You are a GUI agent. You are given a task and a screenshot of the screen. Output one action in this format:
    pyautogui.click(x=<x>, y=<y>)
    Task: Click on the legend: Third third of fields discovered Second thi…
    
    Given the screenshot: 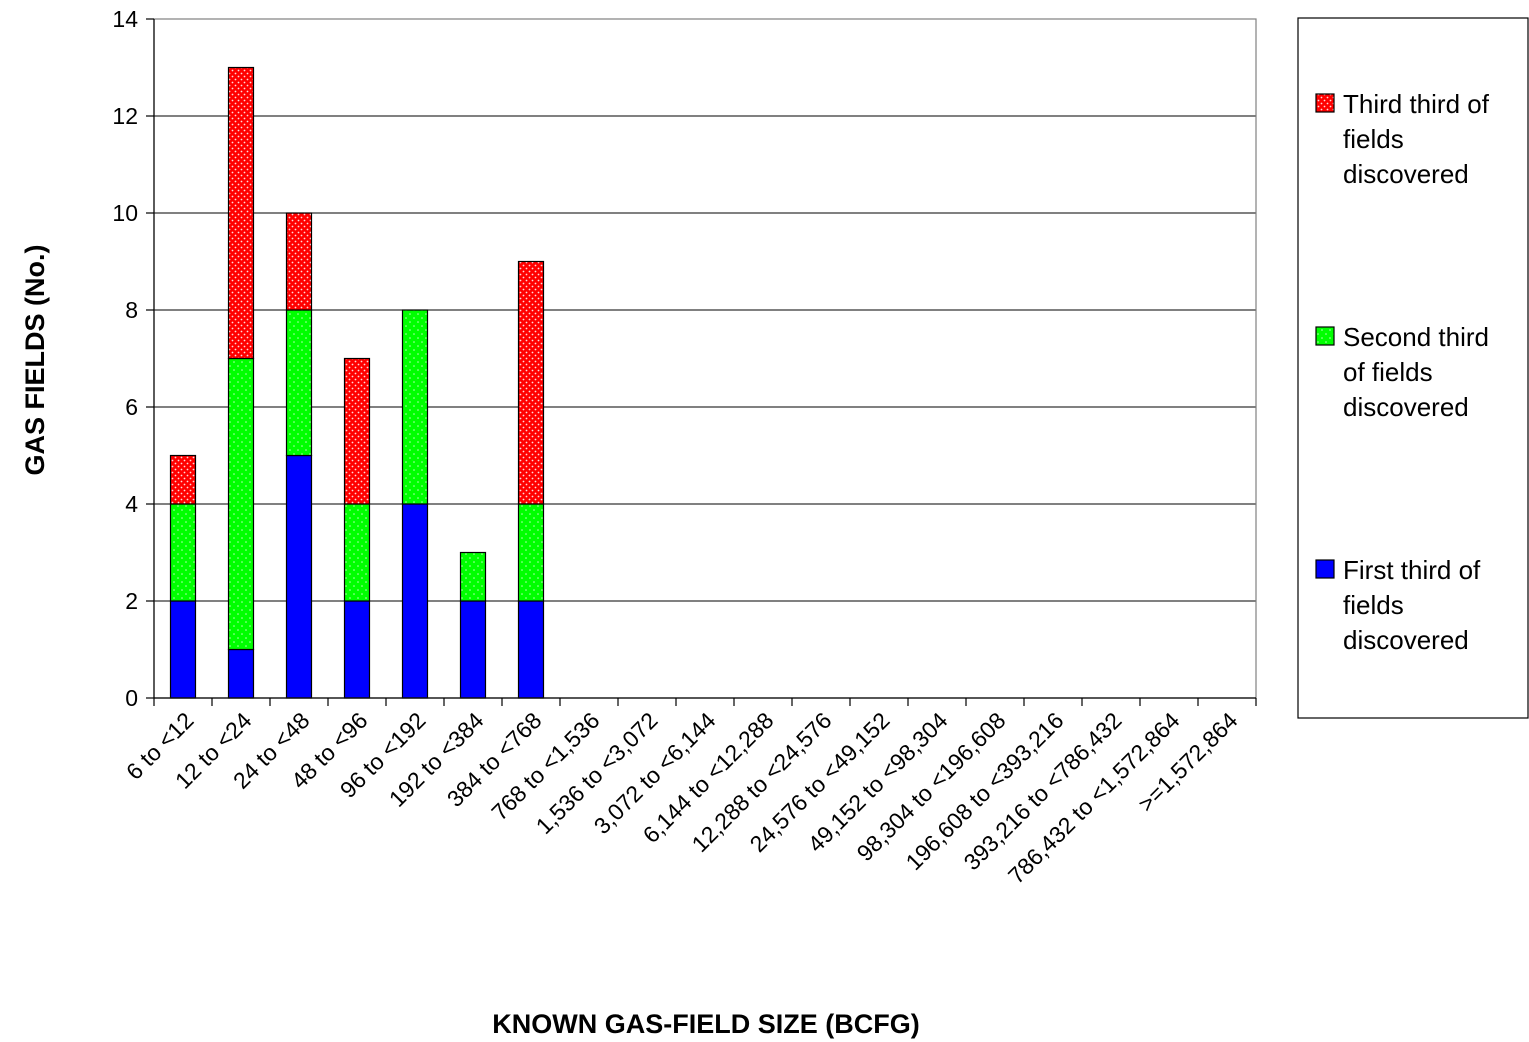 What is the action you would take?
    pyautogui.click(x=1413, y=368)
    